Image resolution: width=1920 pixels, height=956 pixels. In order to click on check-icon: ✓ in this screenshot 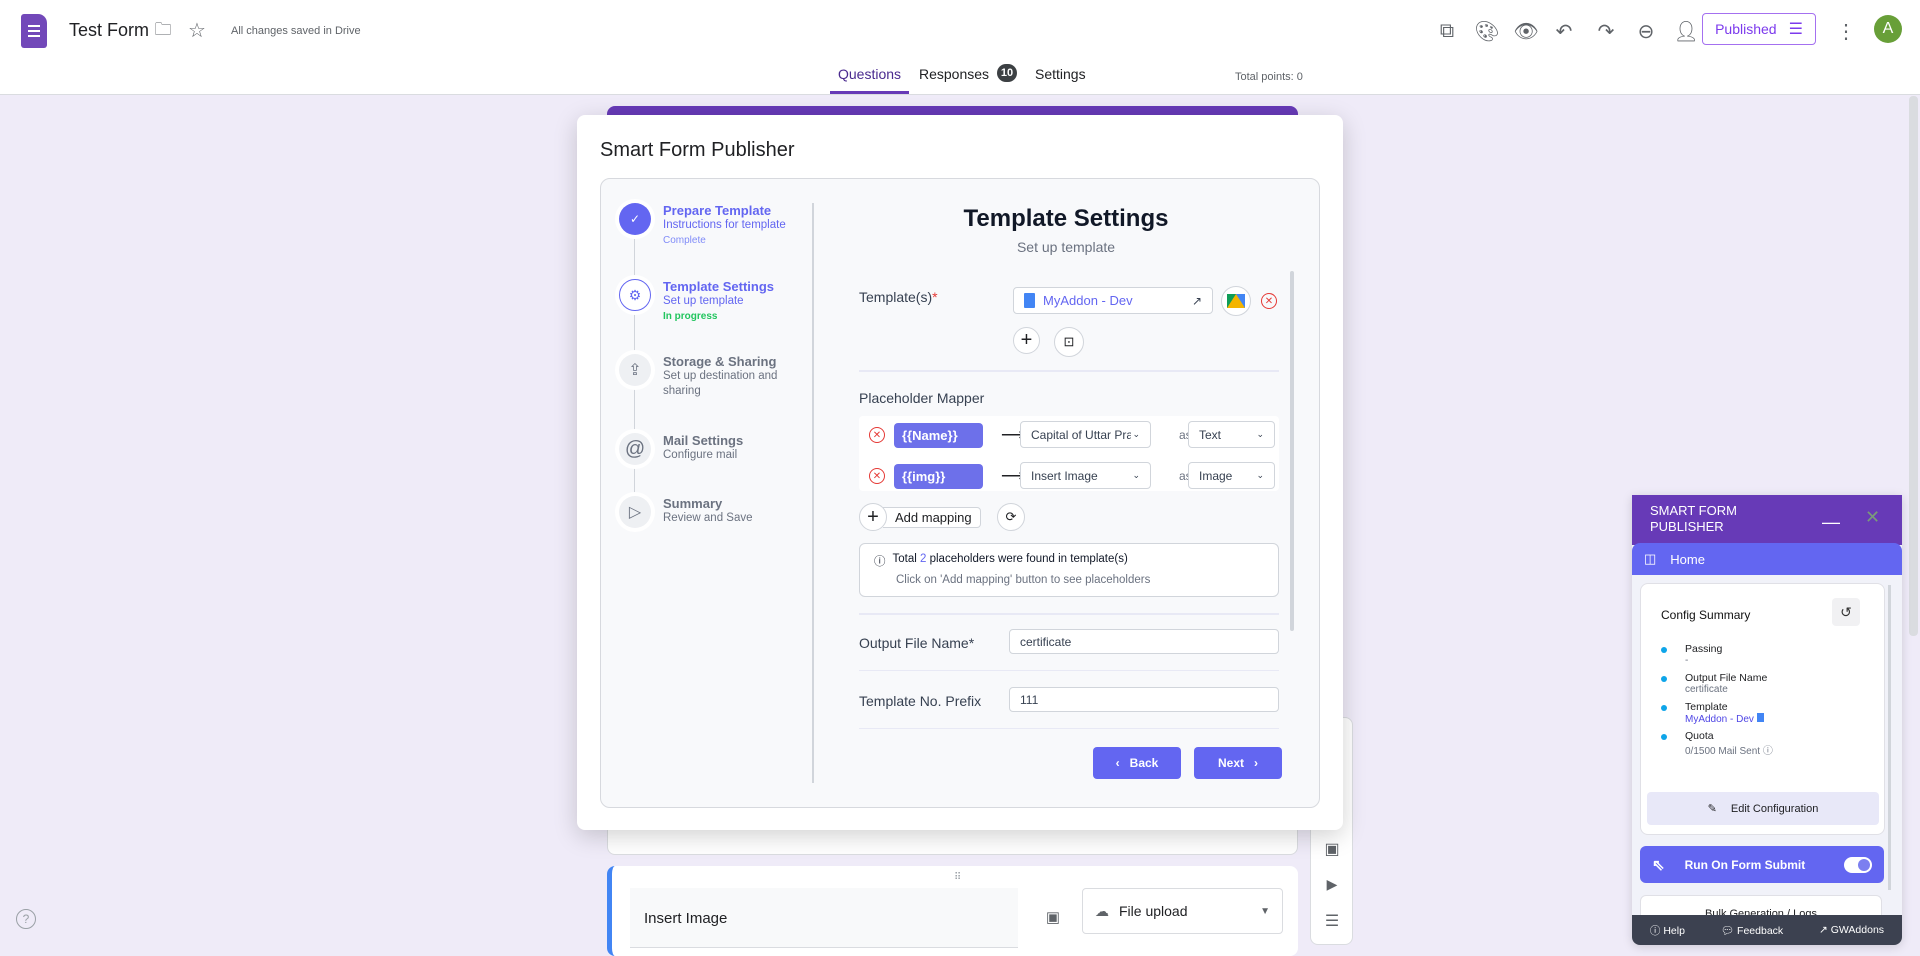, I will do `click(635, 219)`.